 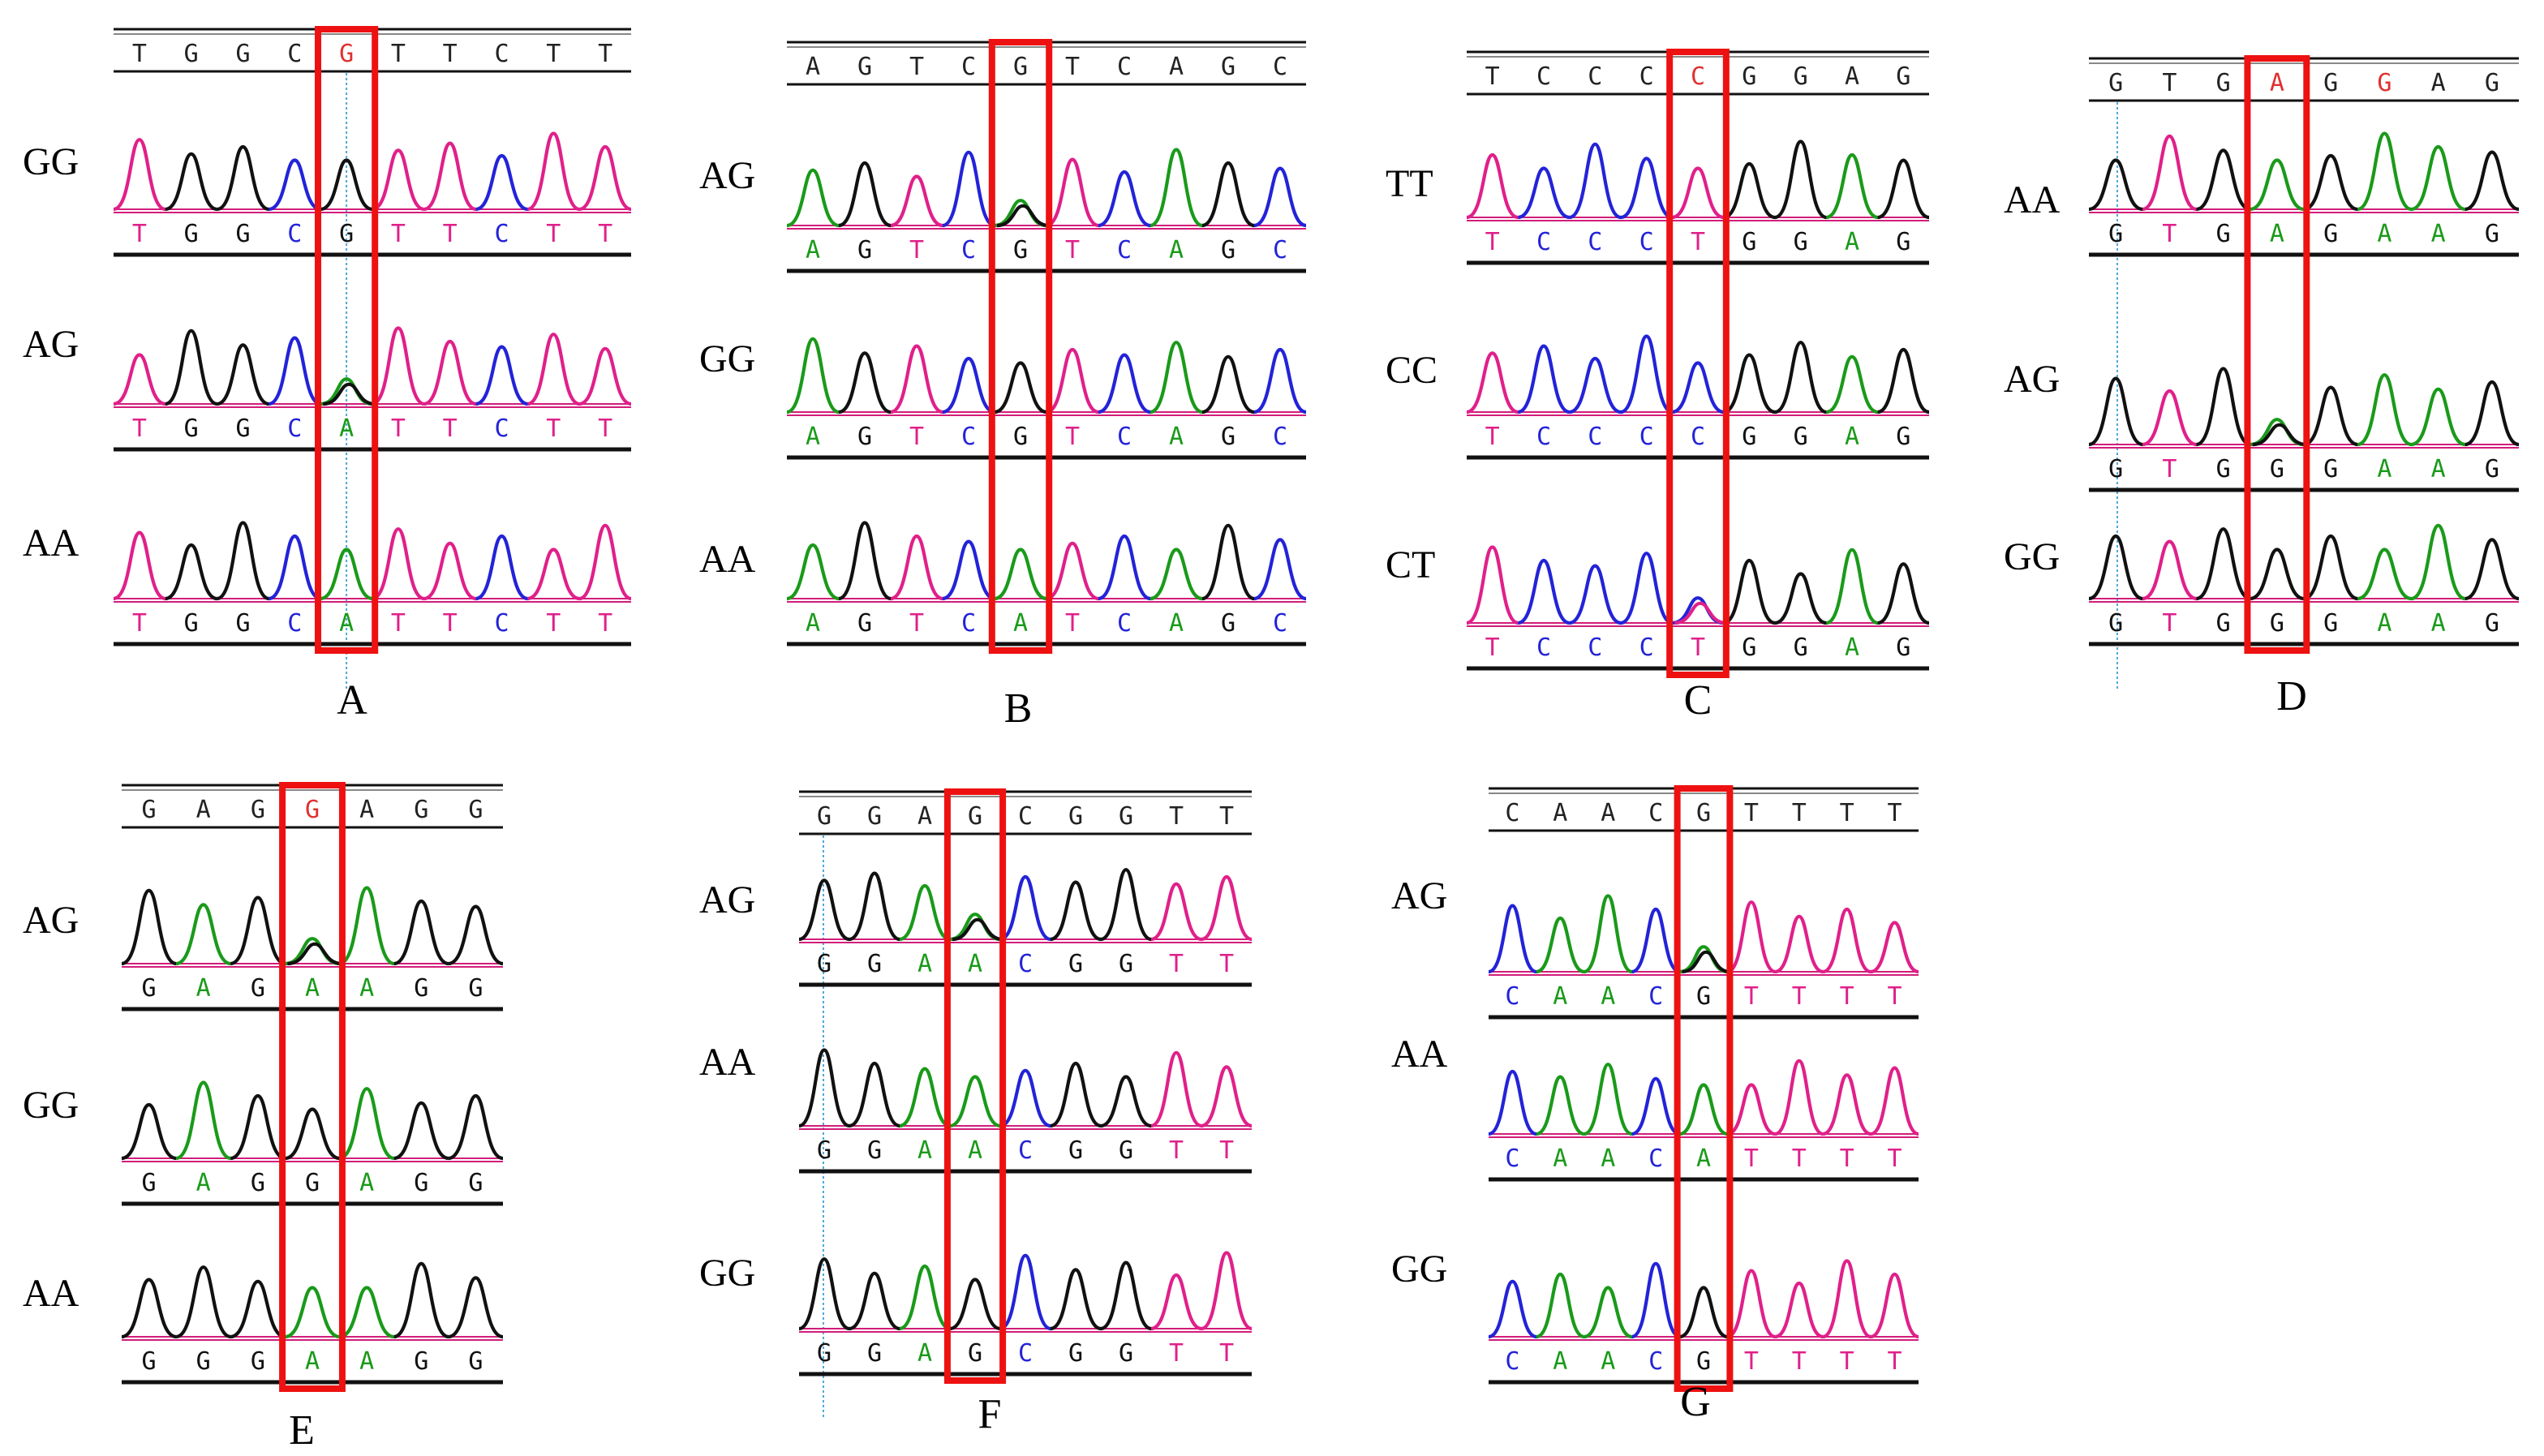 I want to click on genotype-row: TTT C C C T G G A G, so click(x=1658, y=202).